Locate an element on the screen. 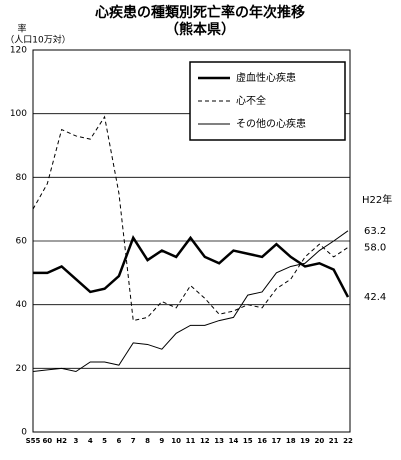 The width and height of the screenshot is (401, 460). x-tick-label: 7 is located at coordinates (133, 441).